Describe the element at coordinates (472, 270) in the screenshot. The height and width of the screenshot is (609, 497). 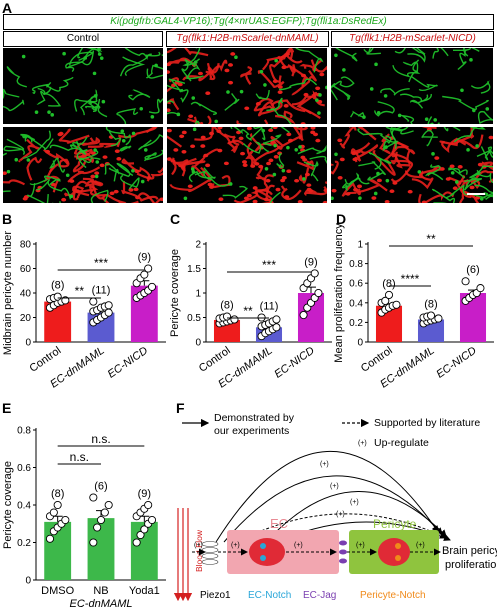
I see `n-label-2: (6)` at that location.